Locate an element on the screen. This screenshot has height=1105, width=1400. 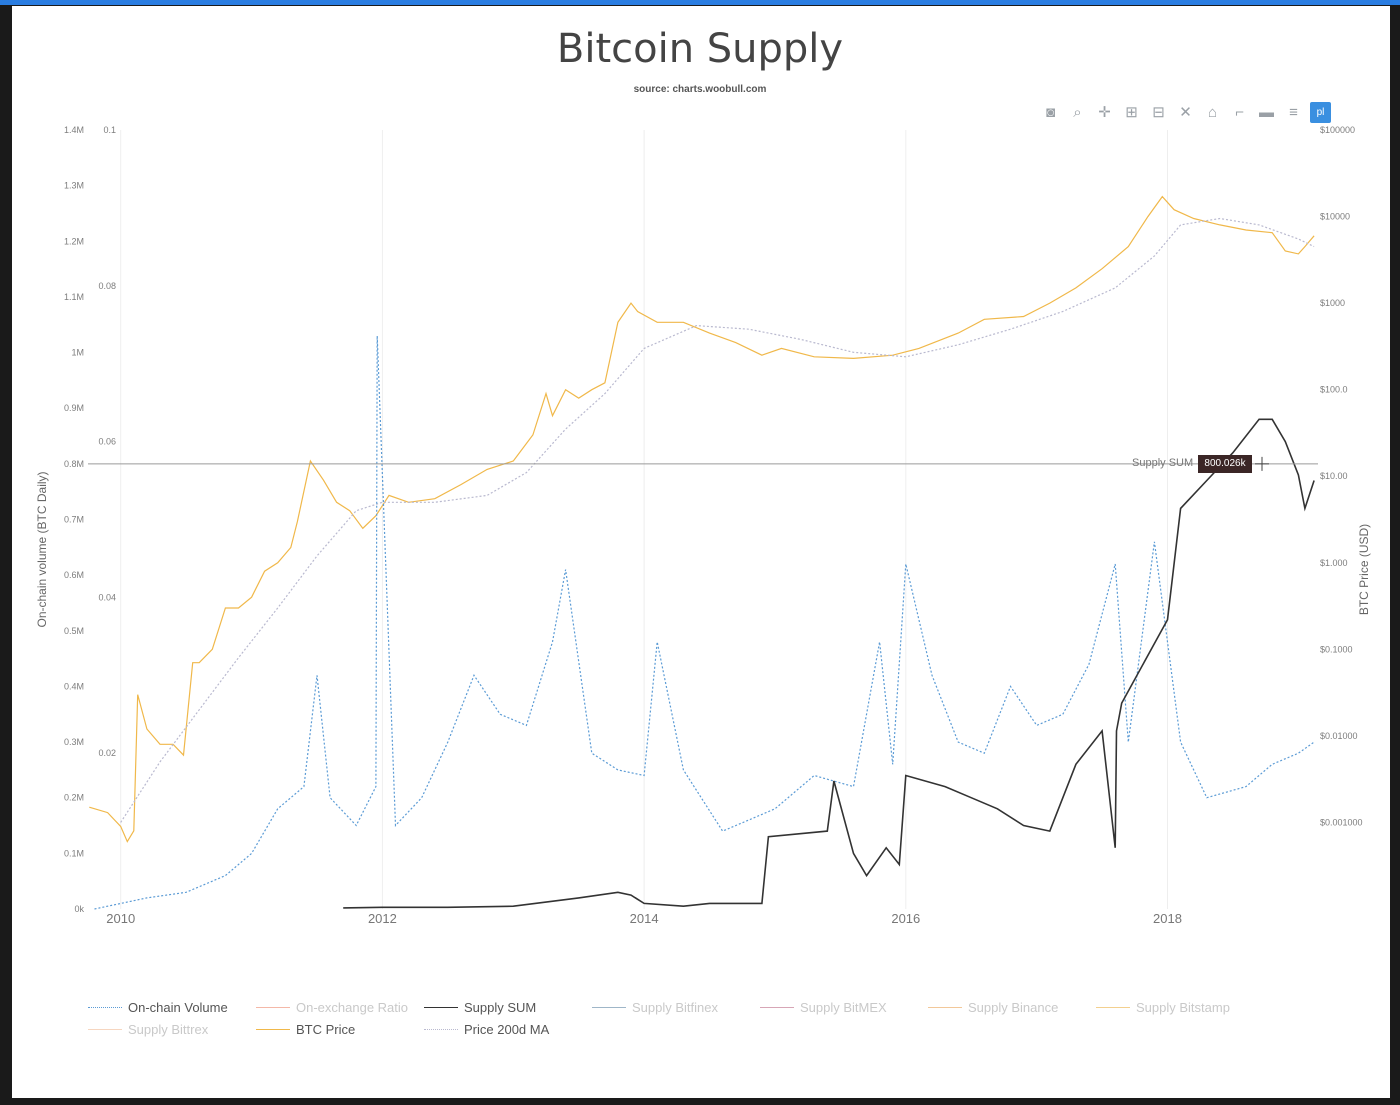
y-right-tick-label: $0.1000 is located at coordinates (1336, 649).